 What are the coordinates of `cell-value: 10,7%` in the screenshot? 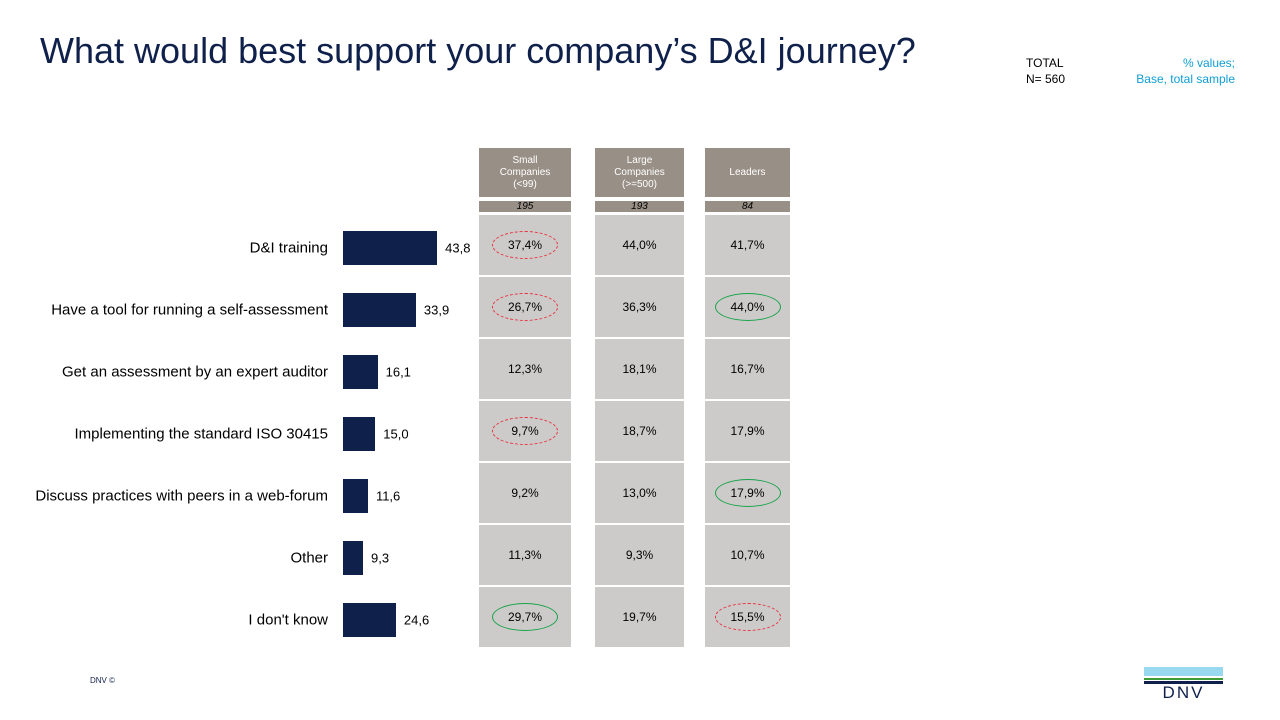 It's located at (747, 555).